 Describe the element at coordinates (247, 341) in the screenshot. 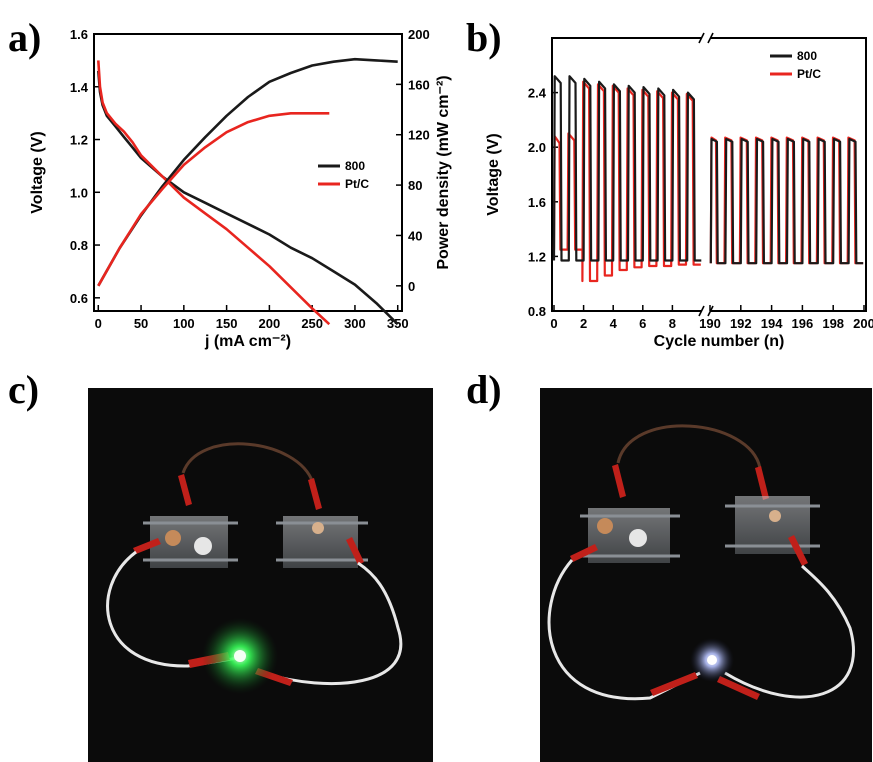

I see `chart-a-x-axis-label: j (mA cm⁻²)` at that location.